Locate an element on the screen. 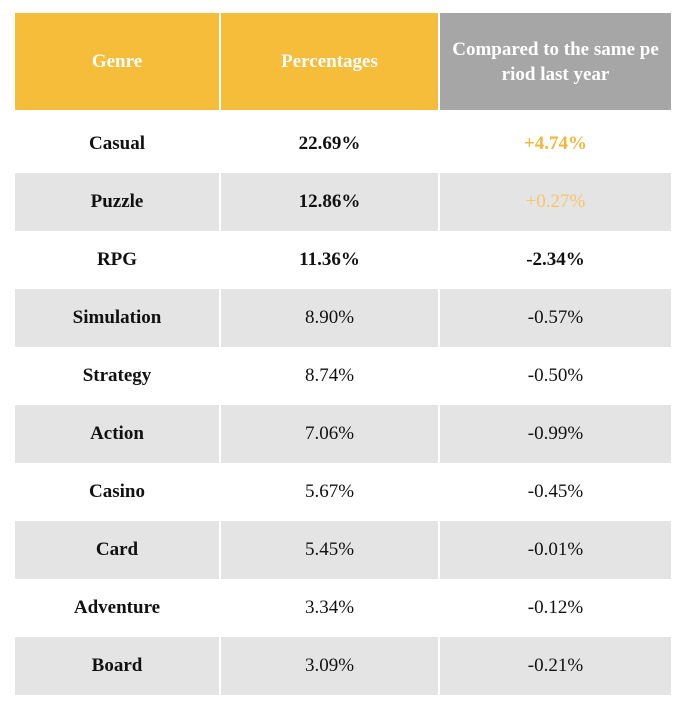 This screenshot has width=686, height=703. table-row: Card 5.45% -0.01% is located at coordinates (343, 550).